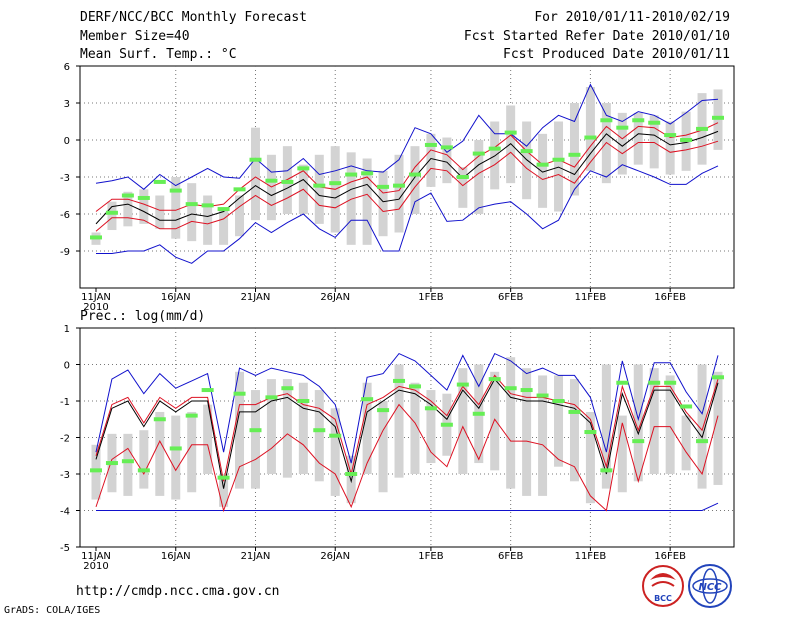 This screenshot has width=800, height=618. I want to click on y-tick-label: -6, so click(65, 215).